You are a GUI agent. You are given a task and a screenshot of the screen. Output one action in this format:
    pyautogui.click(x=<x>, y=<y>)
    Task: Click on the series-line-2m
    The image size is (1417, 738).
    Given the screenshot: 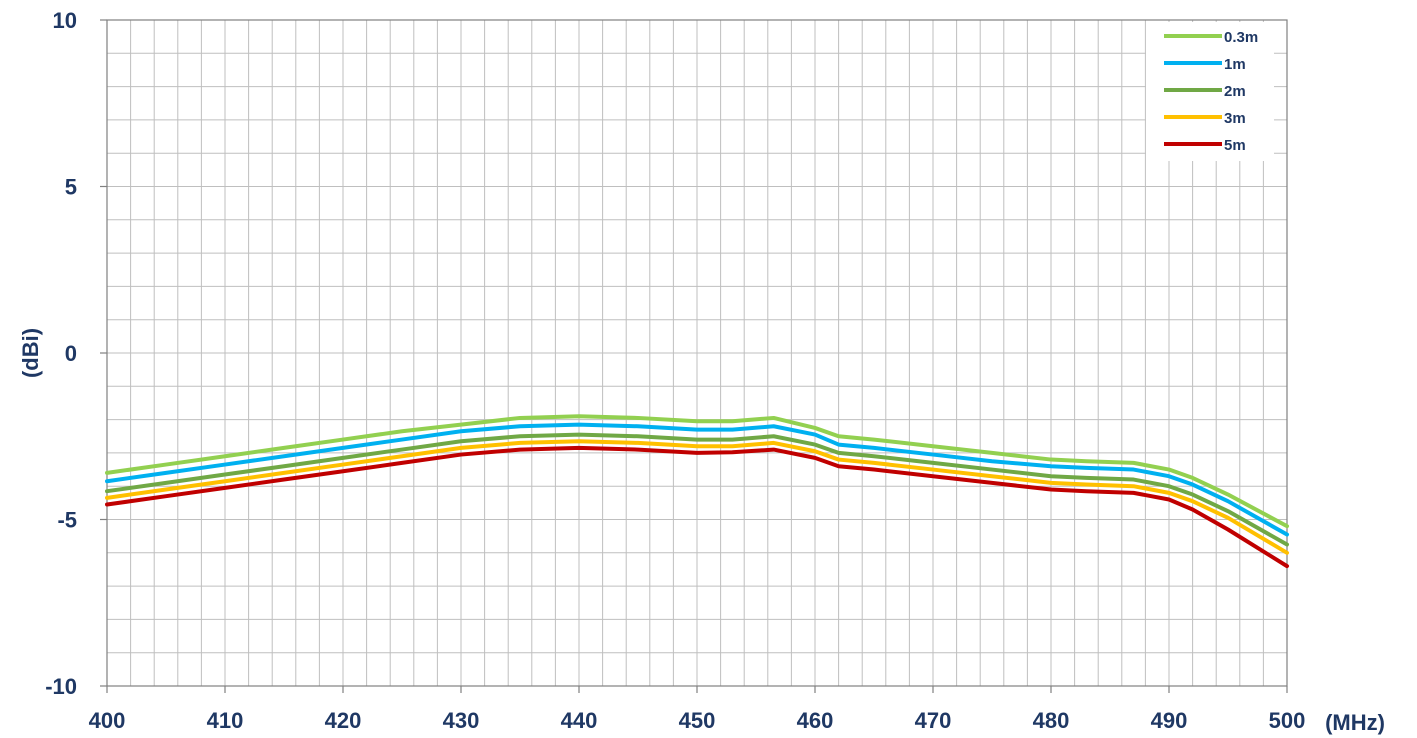 What is the action you would take?
    pyautogui.click(x=697, y=489)
    